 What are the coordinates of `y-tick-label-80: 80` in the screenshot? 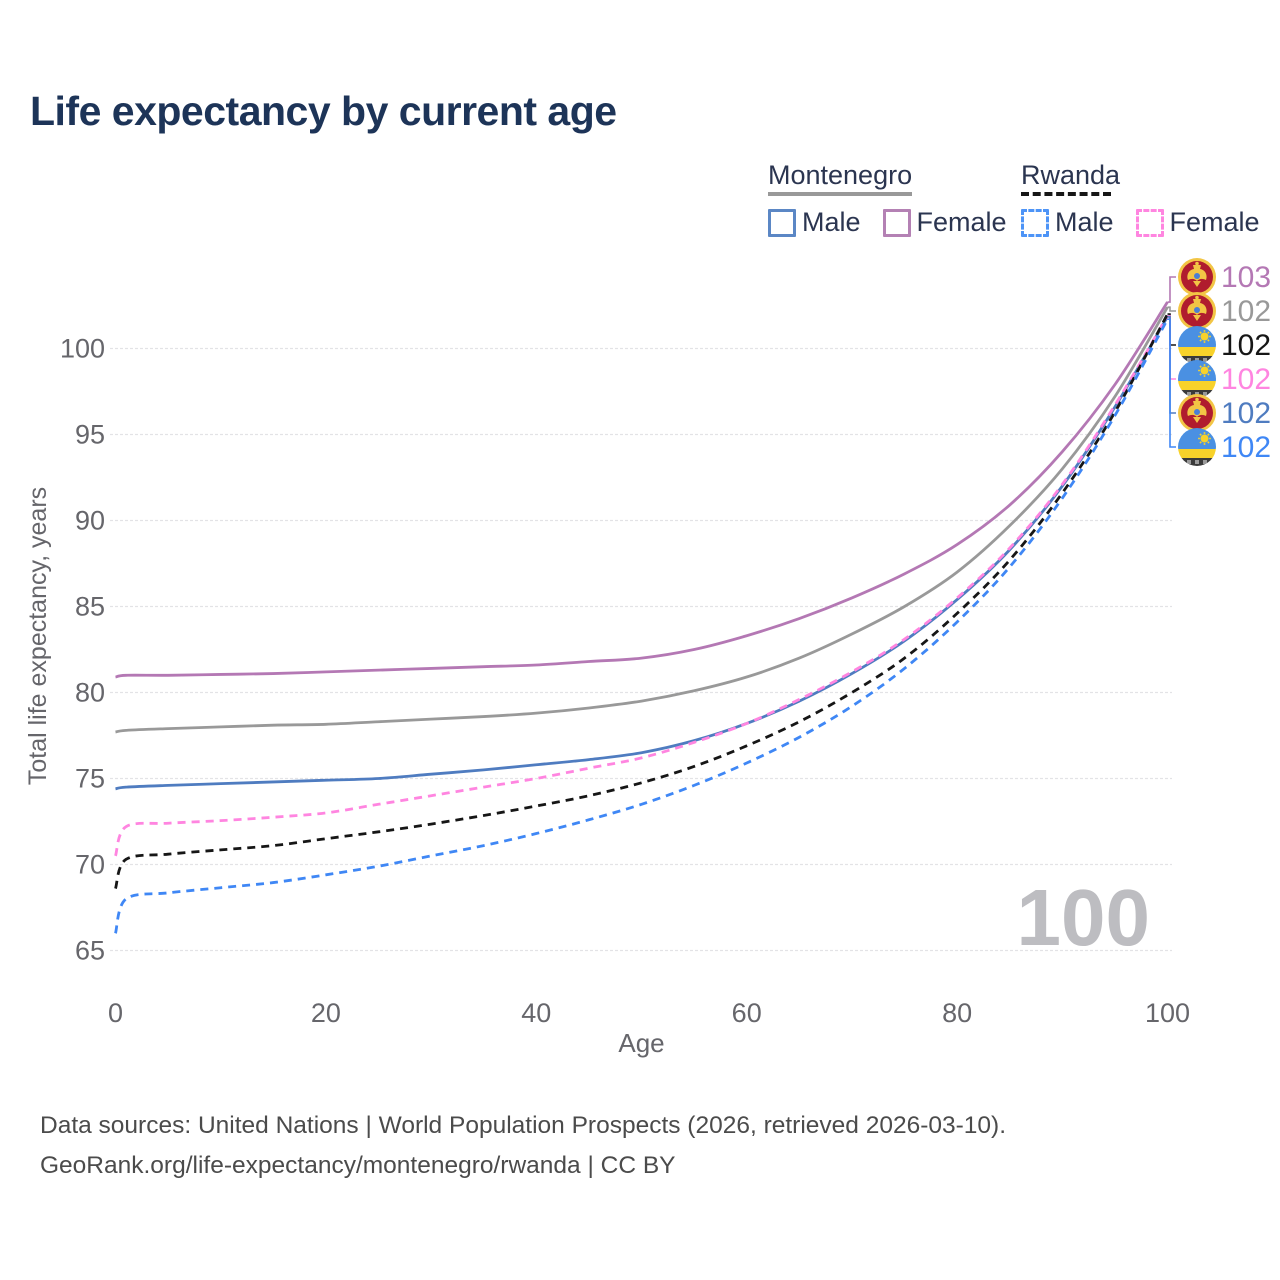 It's located at (90, 693).